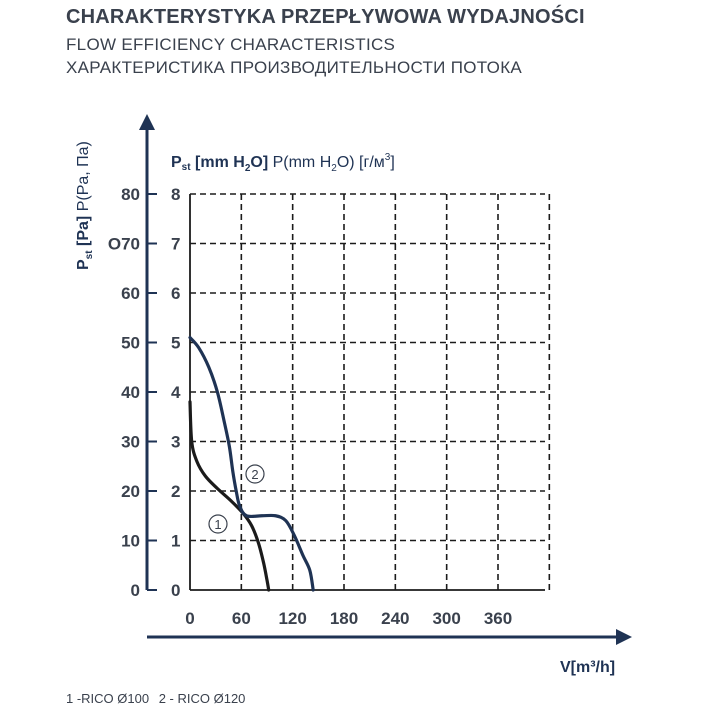  What do you see at coordinates (334, 168) in the screenshot?
I see `y2-label-rest-sub: 2` at bounding box center [334, 168].